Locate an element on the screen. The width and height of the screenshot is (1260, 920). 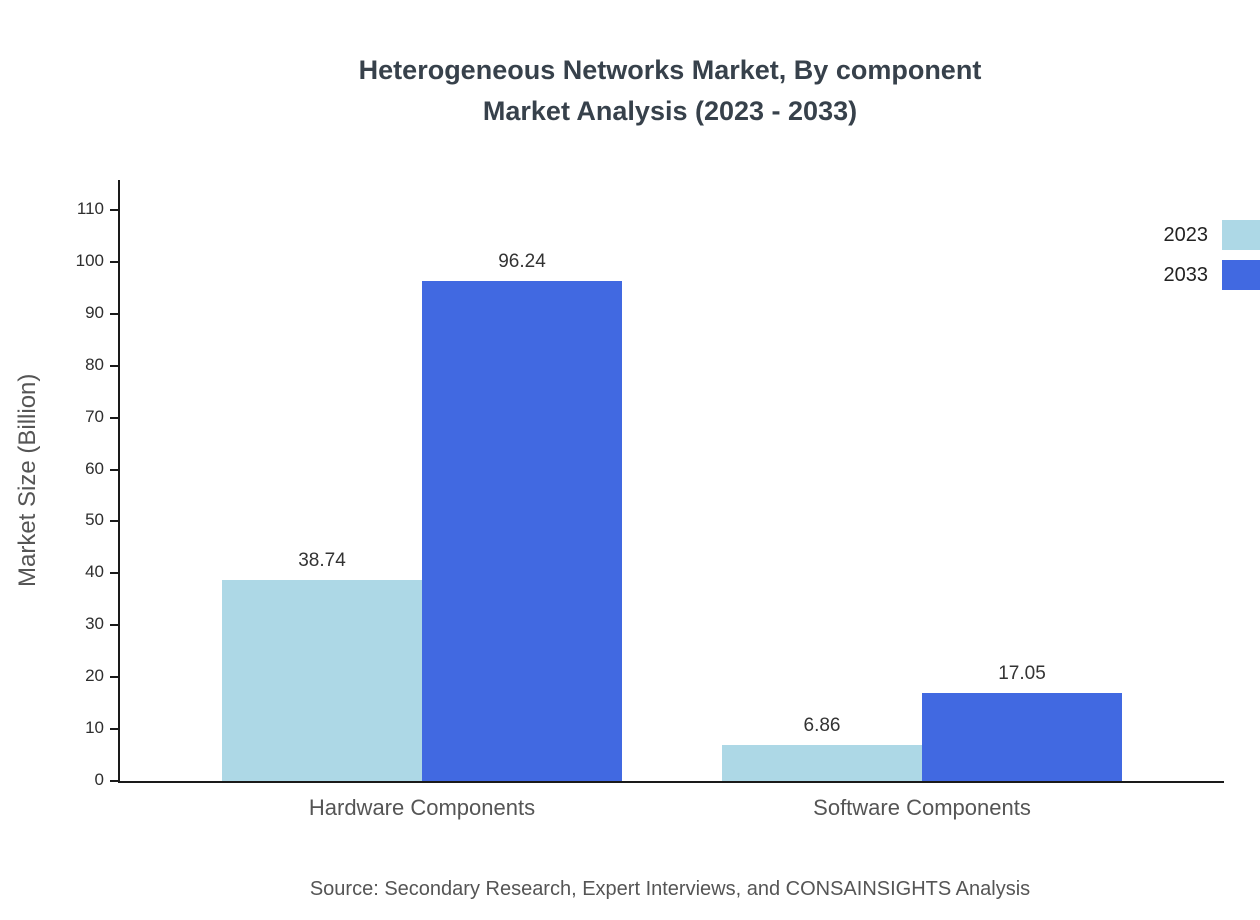
x-category-label: Software Components is located at coordinates (922, 807).